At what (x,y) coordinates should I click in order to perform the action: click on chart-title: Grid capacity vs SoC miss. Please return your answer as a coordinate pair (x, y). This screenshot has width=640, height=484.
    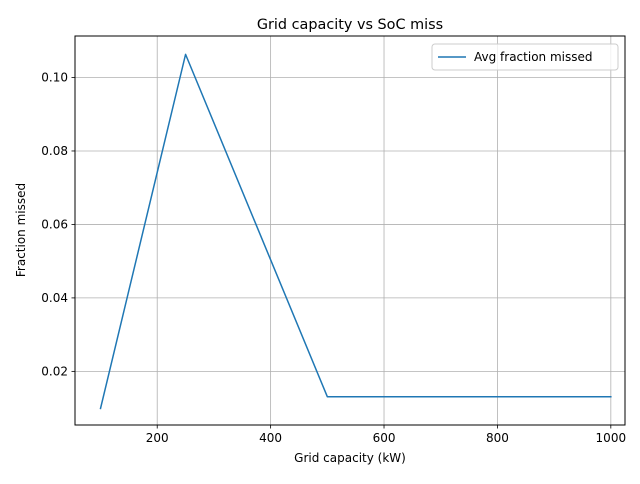
    Looking at the image, I should click on (350, 25).